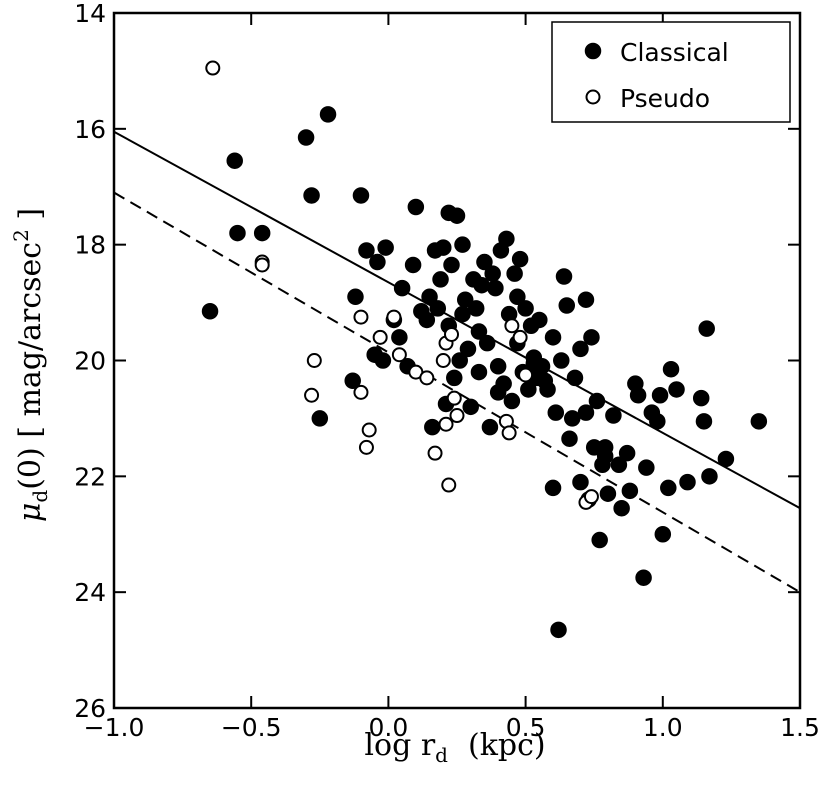 Image resolution: width=830 pixels, height=795 pixels. I want to click on legend-label-pseudo: Pseudo, so click(665, 98).